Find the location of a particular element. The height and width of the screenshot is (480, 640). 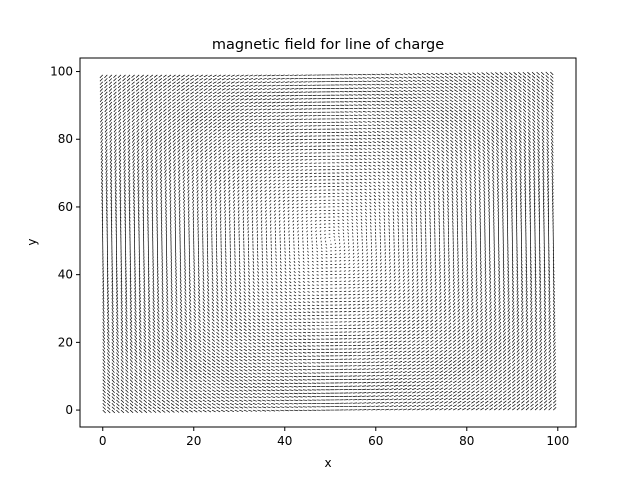

y-tick-label: 60 is located at coordinates (65, 207).